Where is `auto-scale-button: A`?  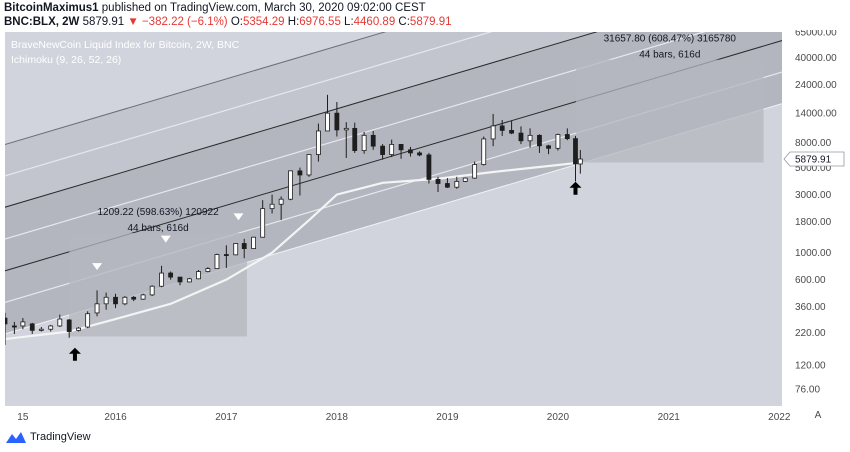
auto-scale-button: A is located at coordinates (818, 414).